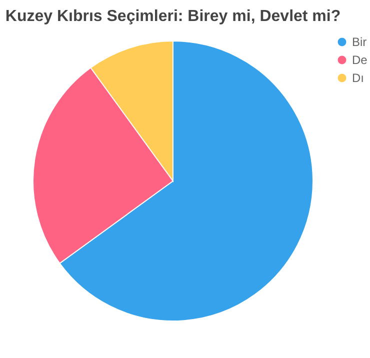 The width and height of the screenshot is (370, 358). I want to click on legend-label: De, so click(360, 60).